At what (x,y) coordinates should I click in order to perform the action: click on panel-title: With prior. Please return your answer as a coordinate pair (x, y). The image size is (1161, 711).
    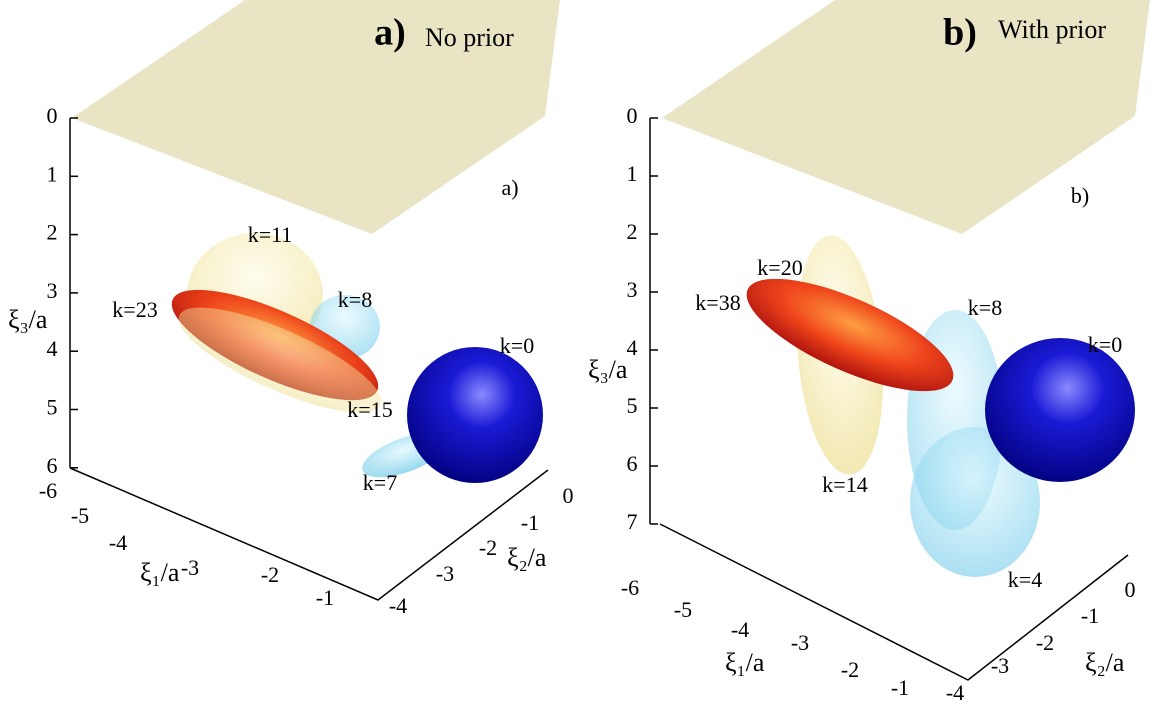
    Looking at the image, I should click on (1052, 29).